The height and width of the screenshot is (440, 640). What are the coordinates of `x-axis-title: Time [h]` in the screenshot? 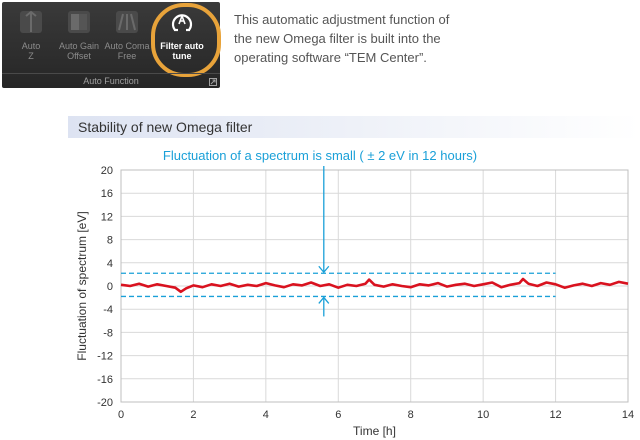 It's located at (374, 431).